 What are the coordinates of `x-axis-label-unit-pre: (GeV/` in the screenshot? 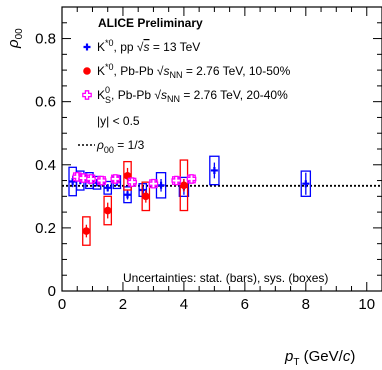 It's located at (321, 356).